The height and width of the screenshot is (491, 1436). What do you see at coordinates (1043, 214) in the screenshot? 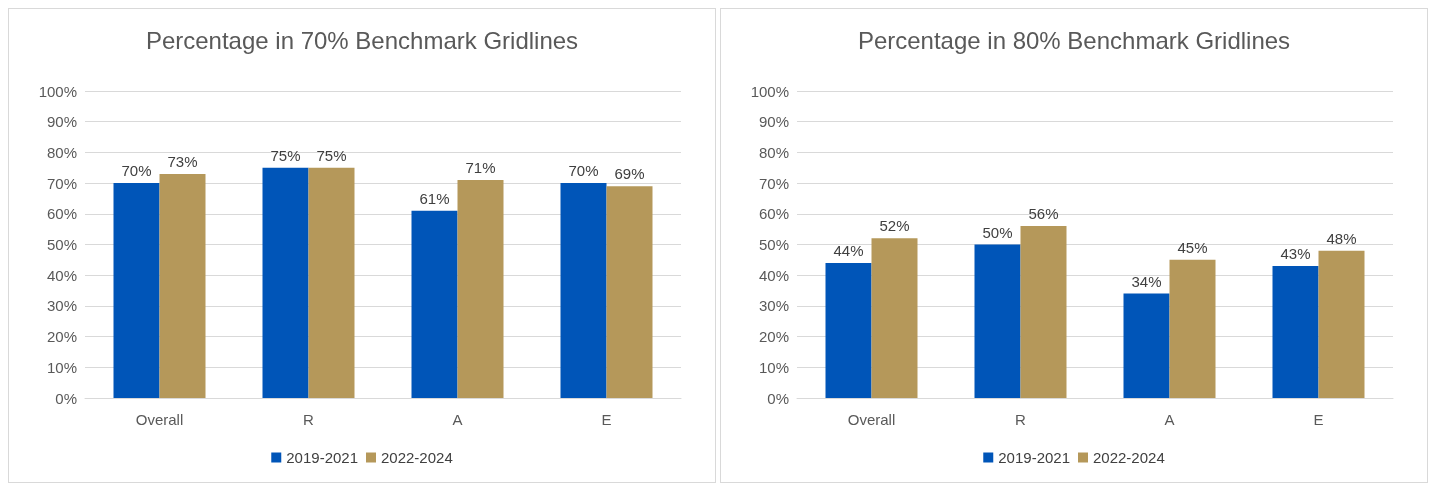
I see `data-label: 56%` at bounding box center [1043, 214].